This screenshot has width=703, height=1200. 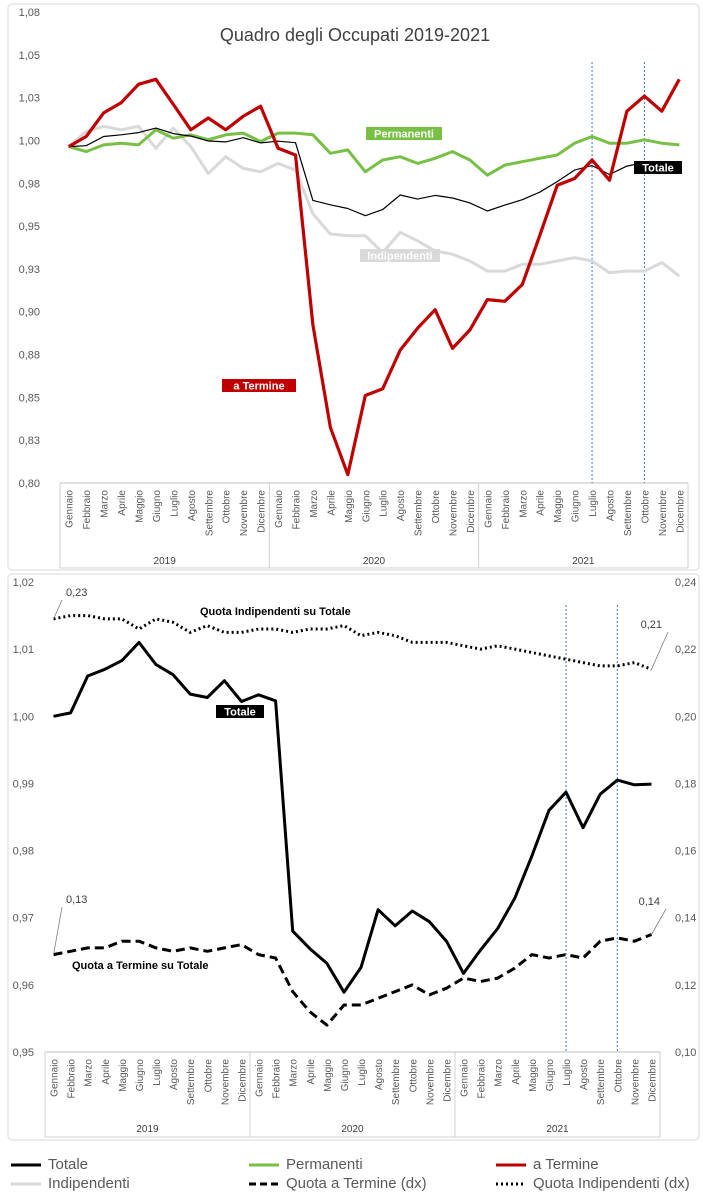 I want to click on chart-title: Quadro degli Occupati 2019-2021, so click(x=355, y=35).